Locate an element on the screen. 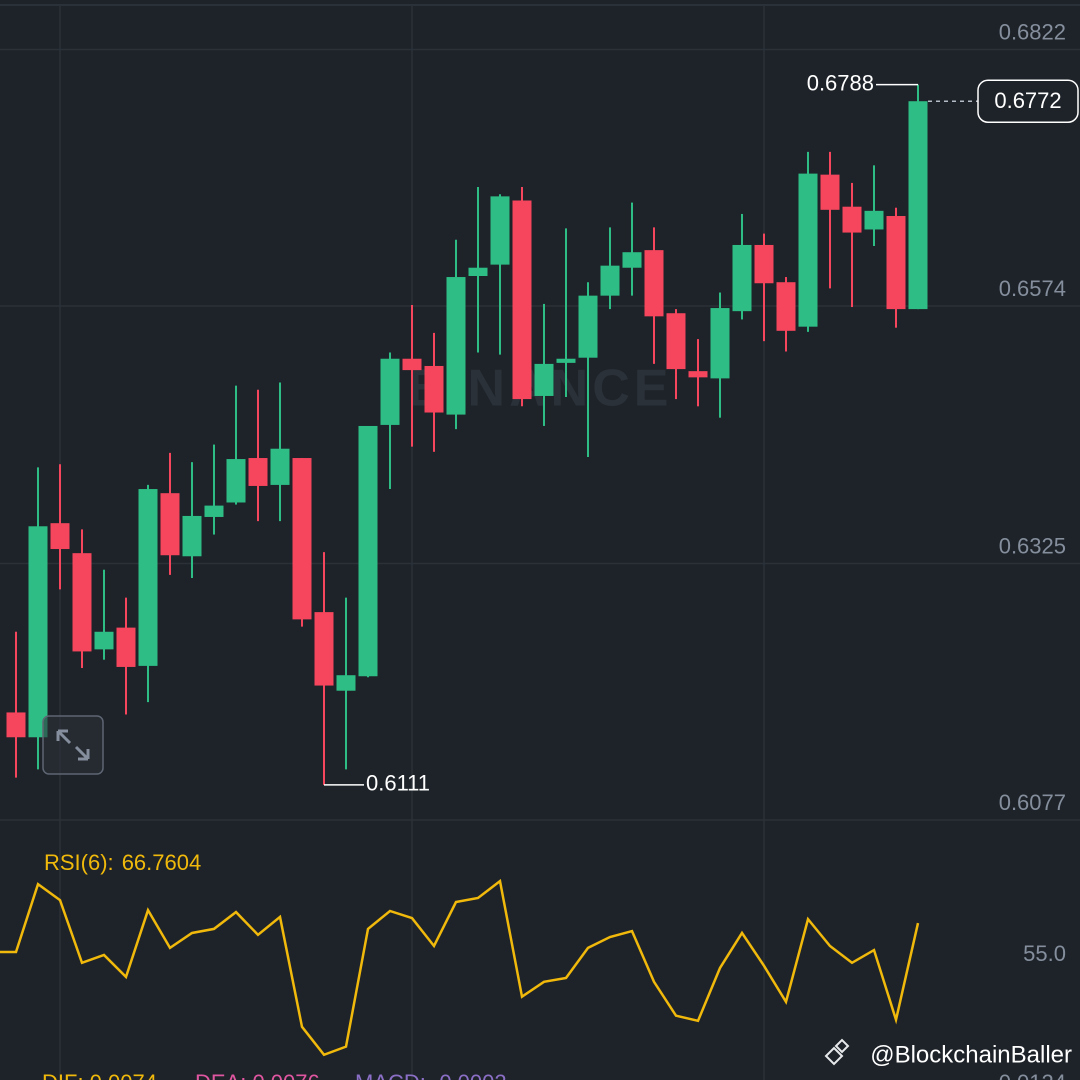 The height and width of the screenshot is (1080, 1080). rsi-value: 66.7604 is located at coordinates (162, 862).